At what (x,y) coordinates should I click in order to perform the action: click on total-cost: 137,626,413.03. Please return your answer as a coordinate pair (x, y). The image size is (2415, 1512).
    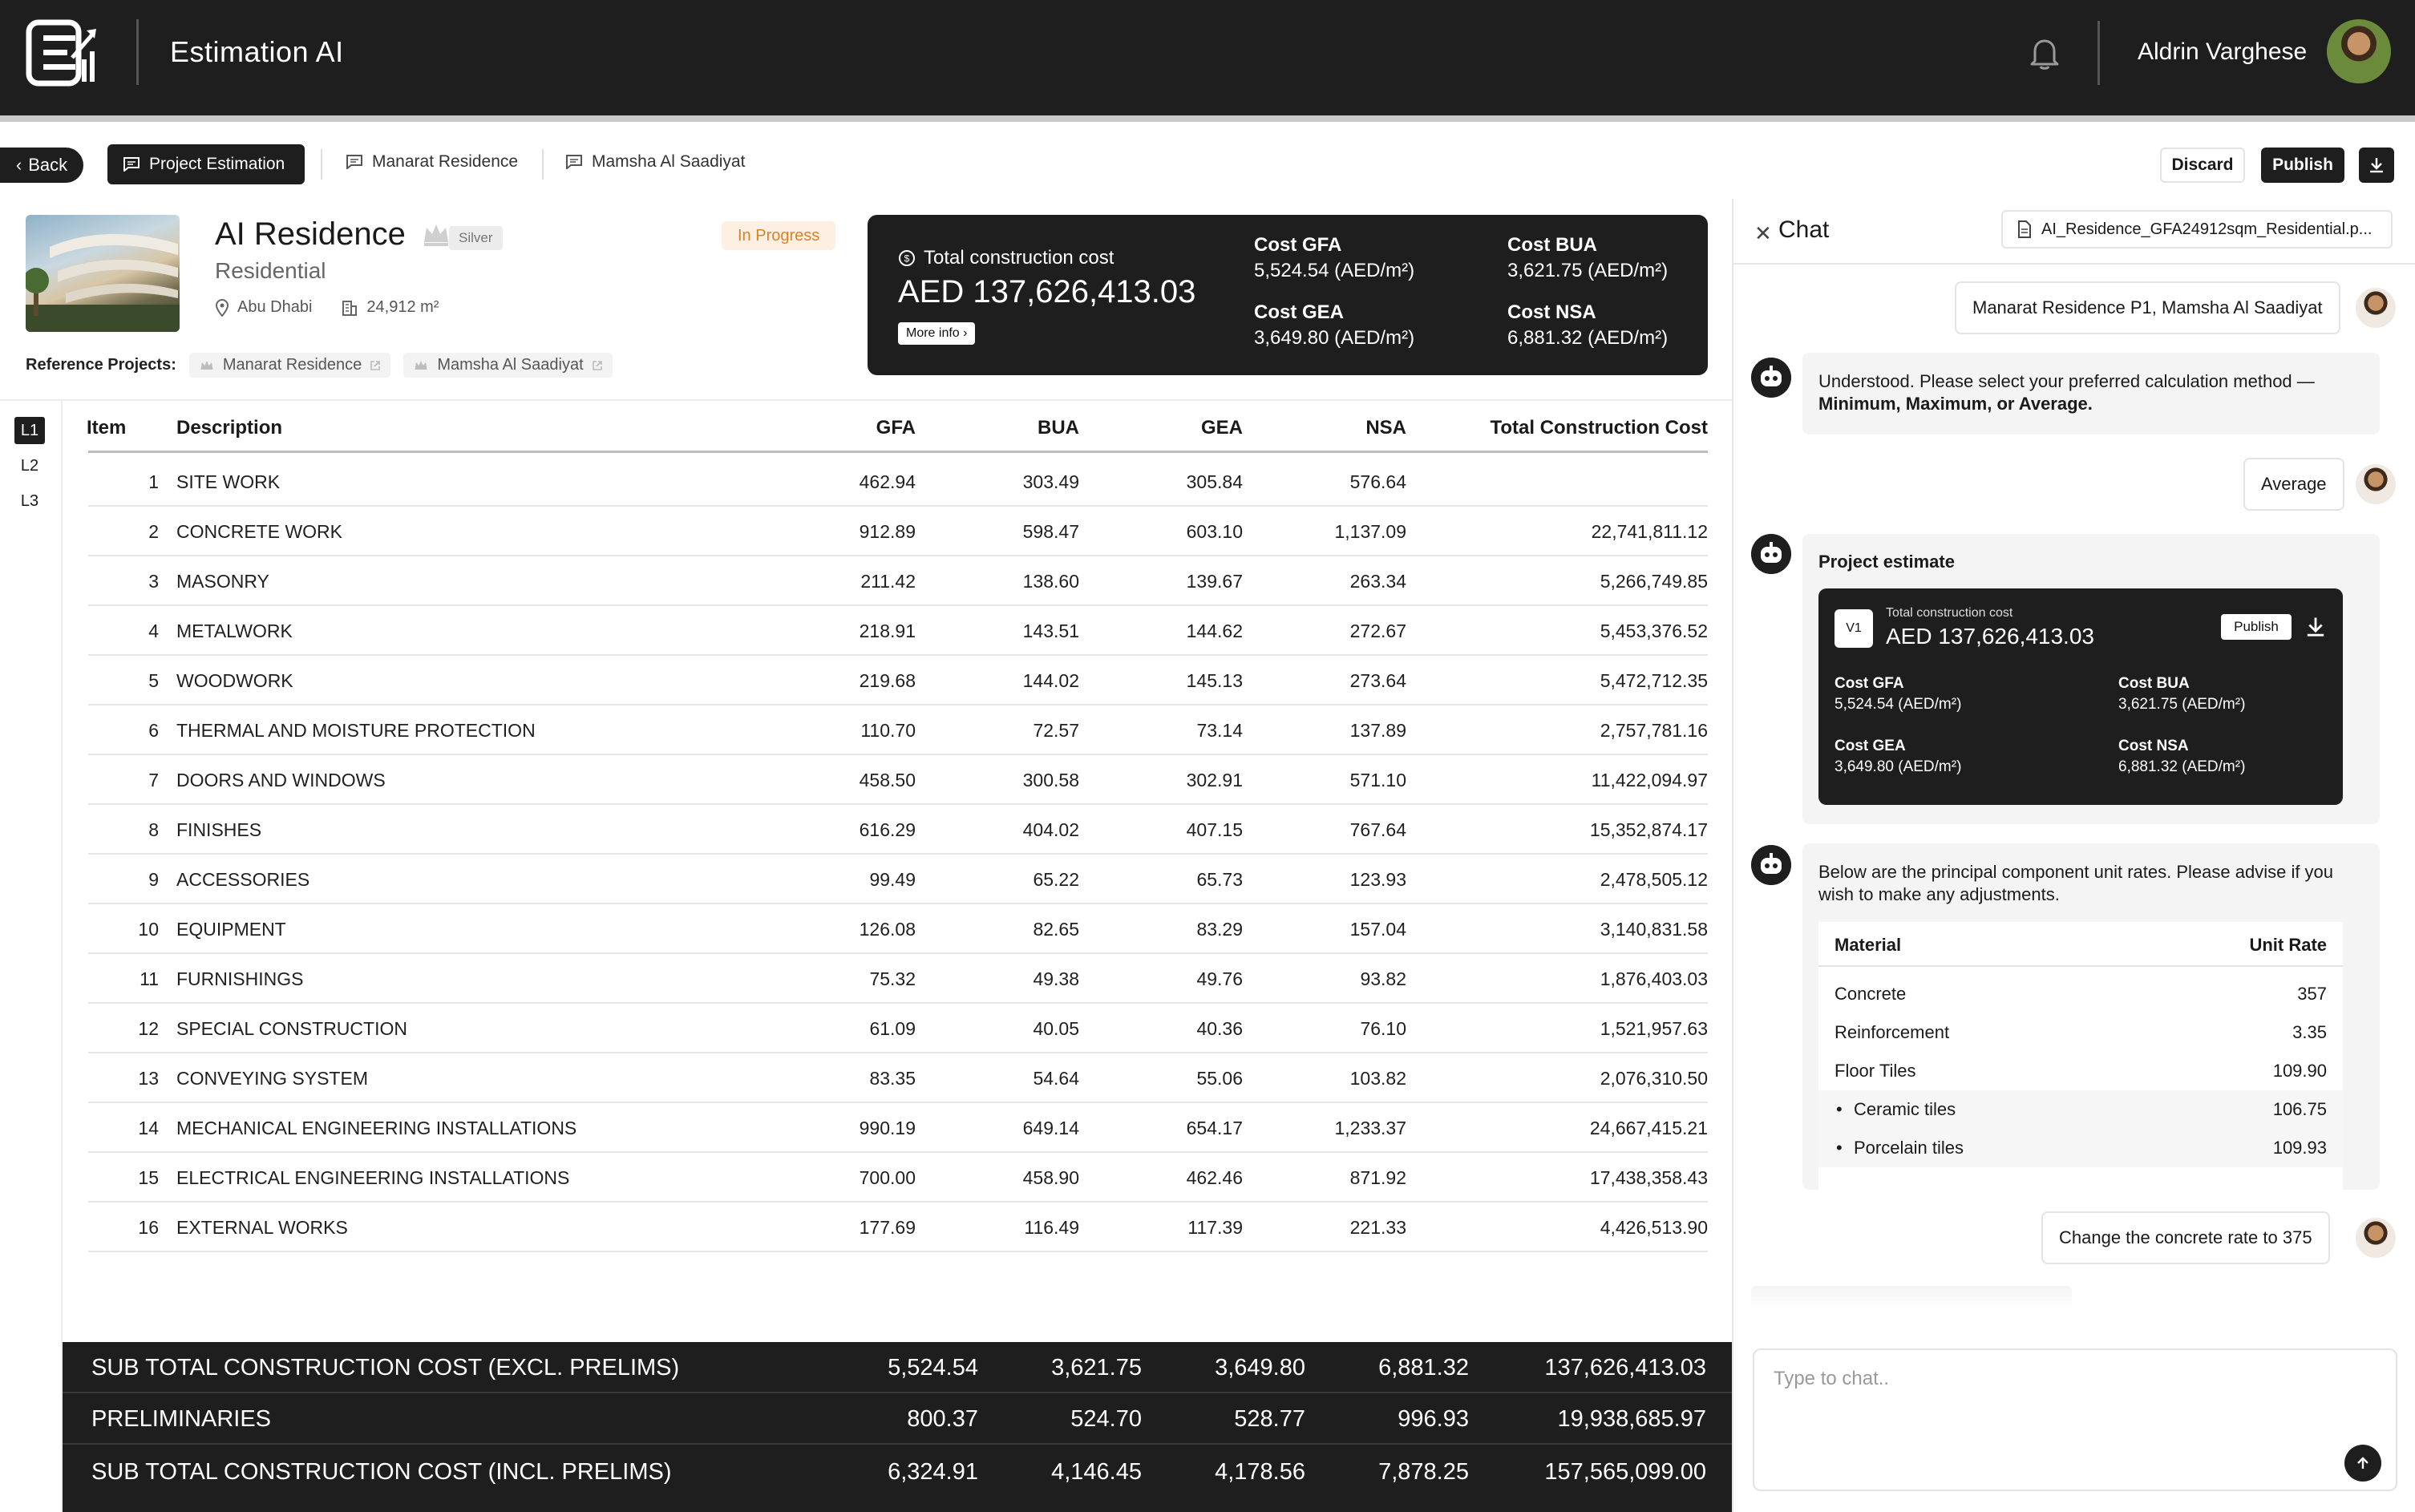
    Looking at the image, I should click on (1625, 1368).